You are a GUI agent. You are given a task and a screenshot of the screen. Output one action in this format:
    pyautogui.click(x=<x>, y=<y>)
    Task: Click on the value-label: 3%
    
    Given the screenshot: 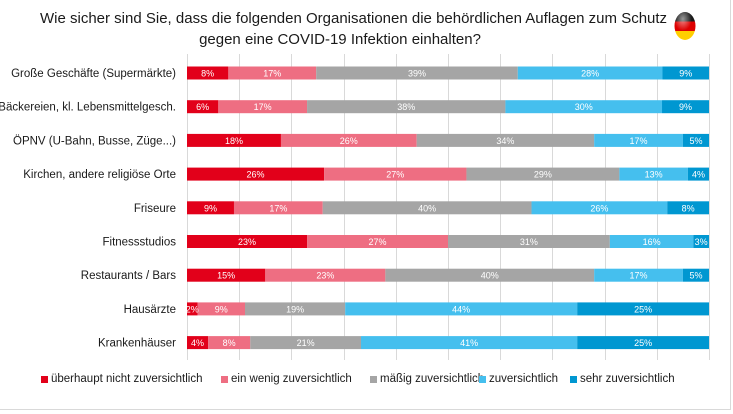 What is the action you would take?
    pyautogui.click(x=701, y=242)
    